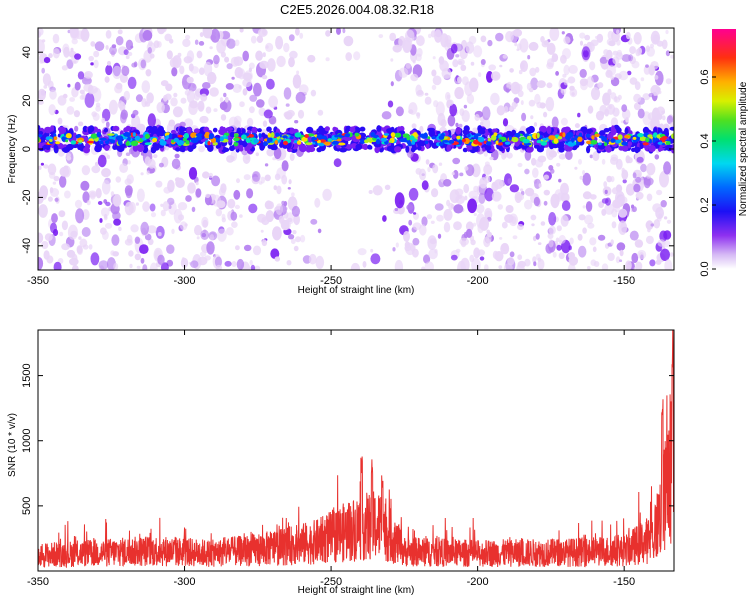 Image resolution: width=750 pixels, height=600 pixels. I want to click on colorbar-tick-label: 0.4, so click(705, 140).